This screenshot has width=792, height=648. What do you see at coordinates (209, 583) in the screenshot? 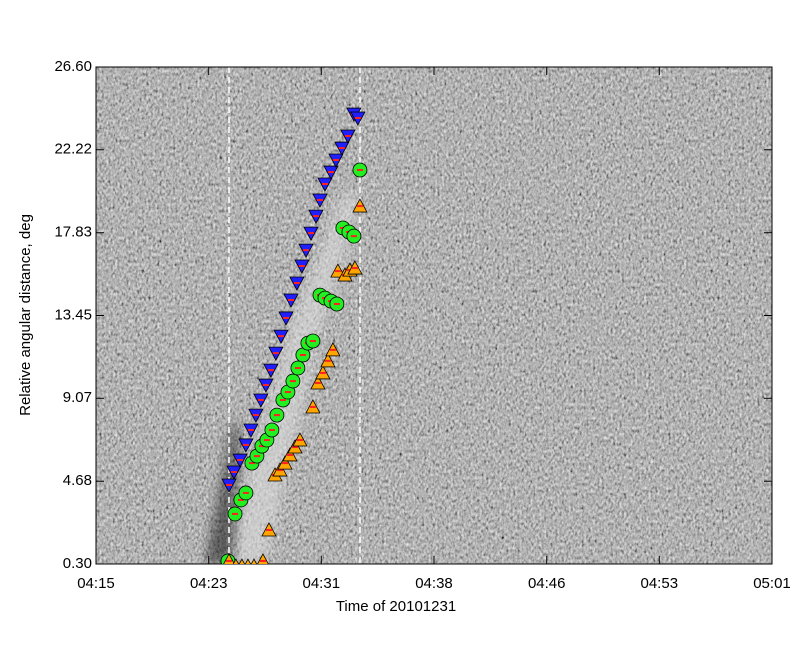
I see `x-tick-label: 04:23` at bounding box center [209, 583].